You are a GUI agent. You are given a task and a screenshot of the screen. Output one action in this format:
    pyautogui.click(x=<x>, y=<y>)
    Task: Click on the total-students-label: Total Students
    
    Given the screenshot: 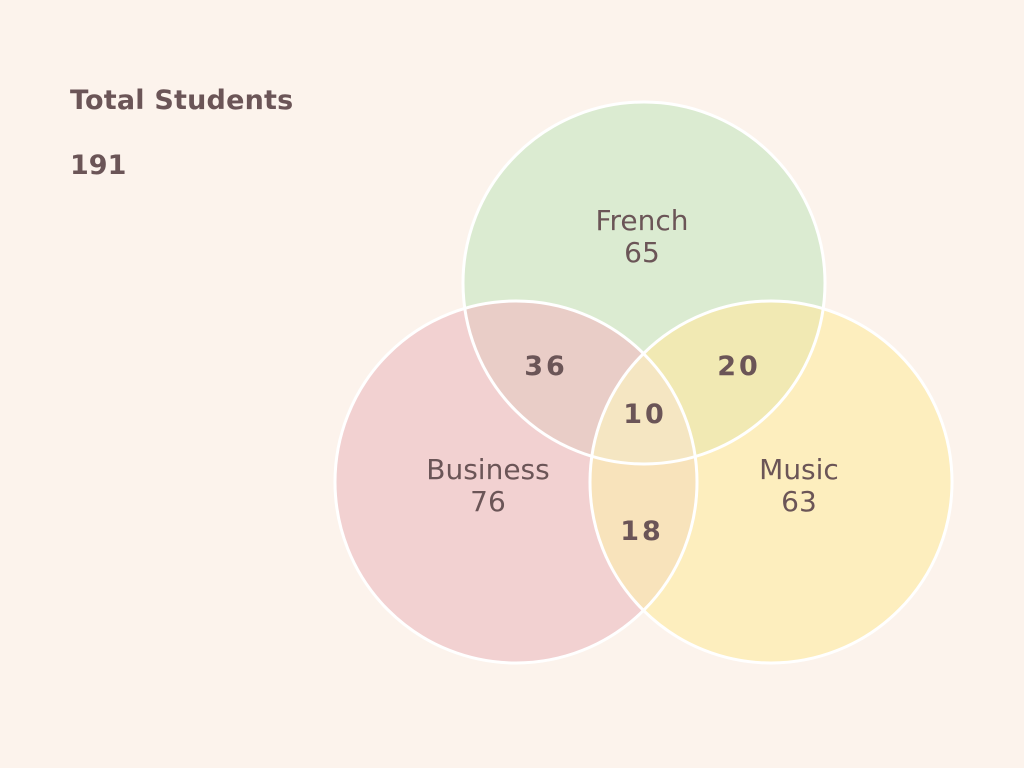 What is the action you would take?
    pyautogui.click(x=182, y=100)
    